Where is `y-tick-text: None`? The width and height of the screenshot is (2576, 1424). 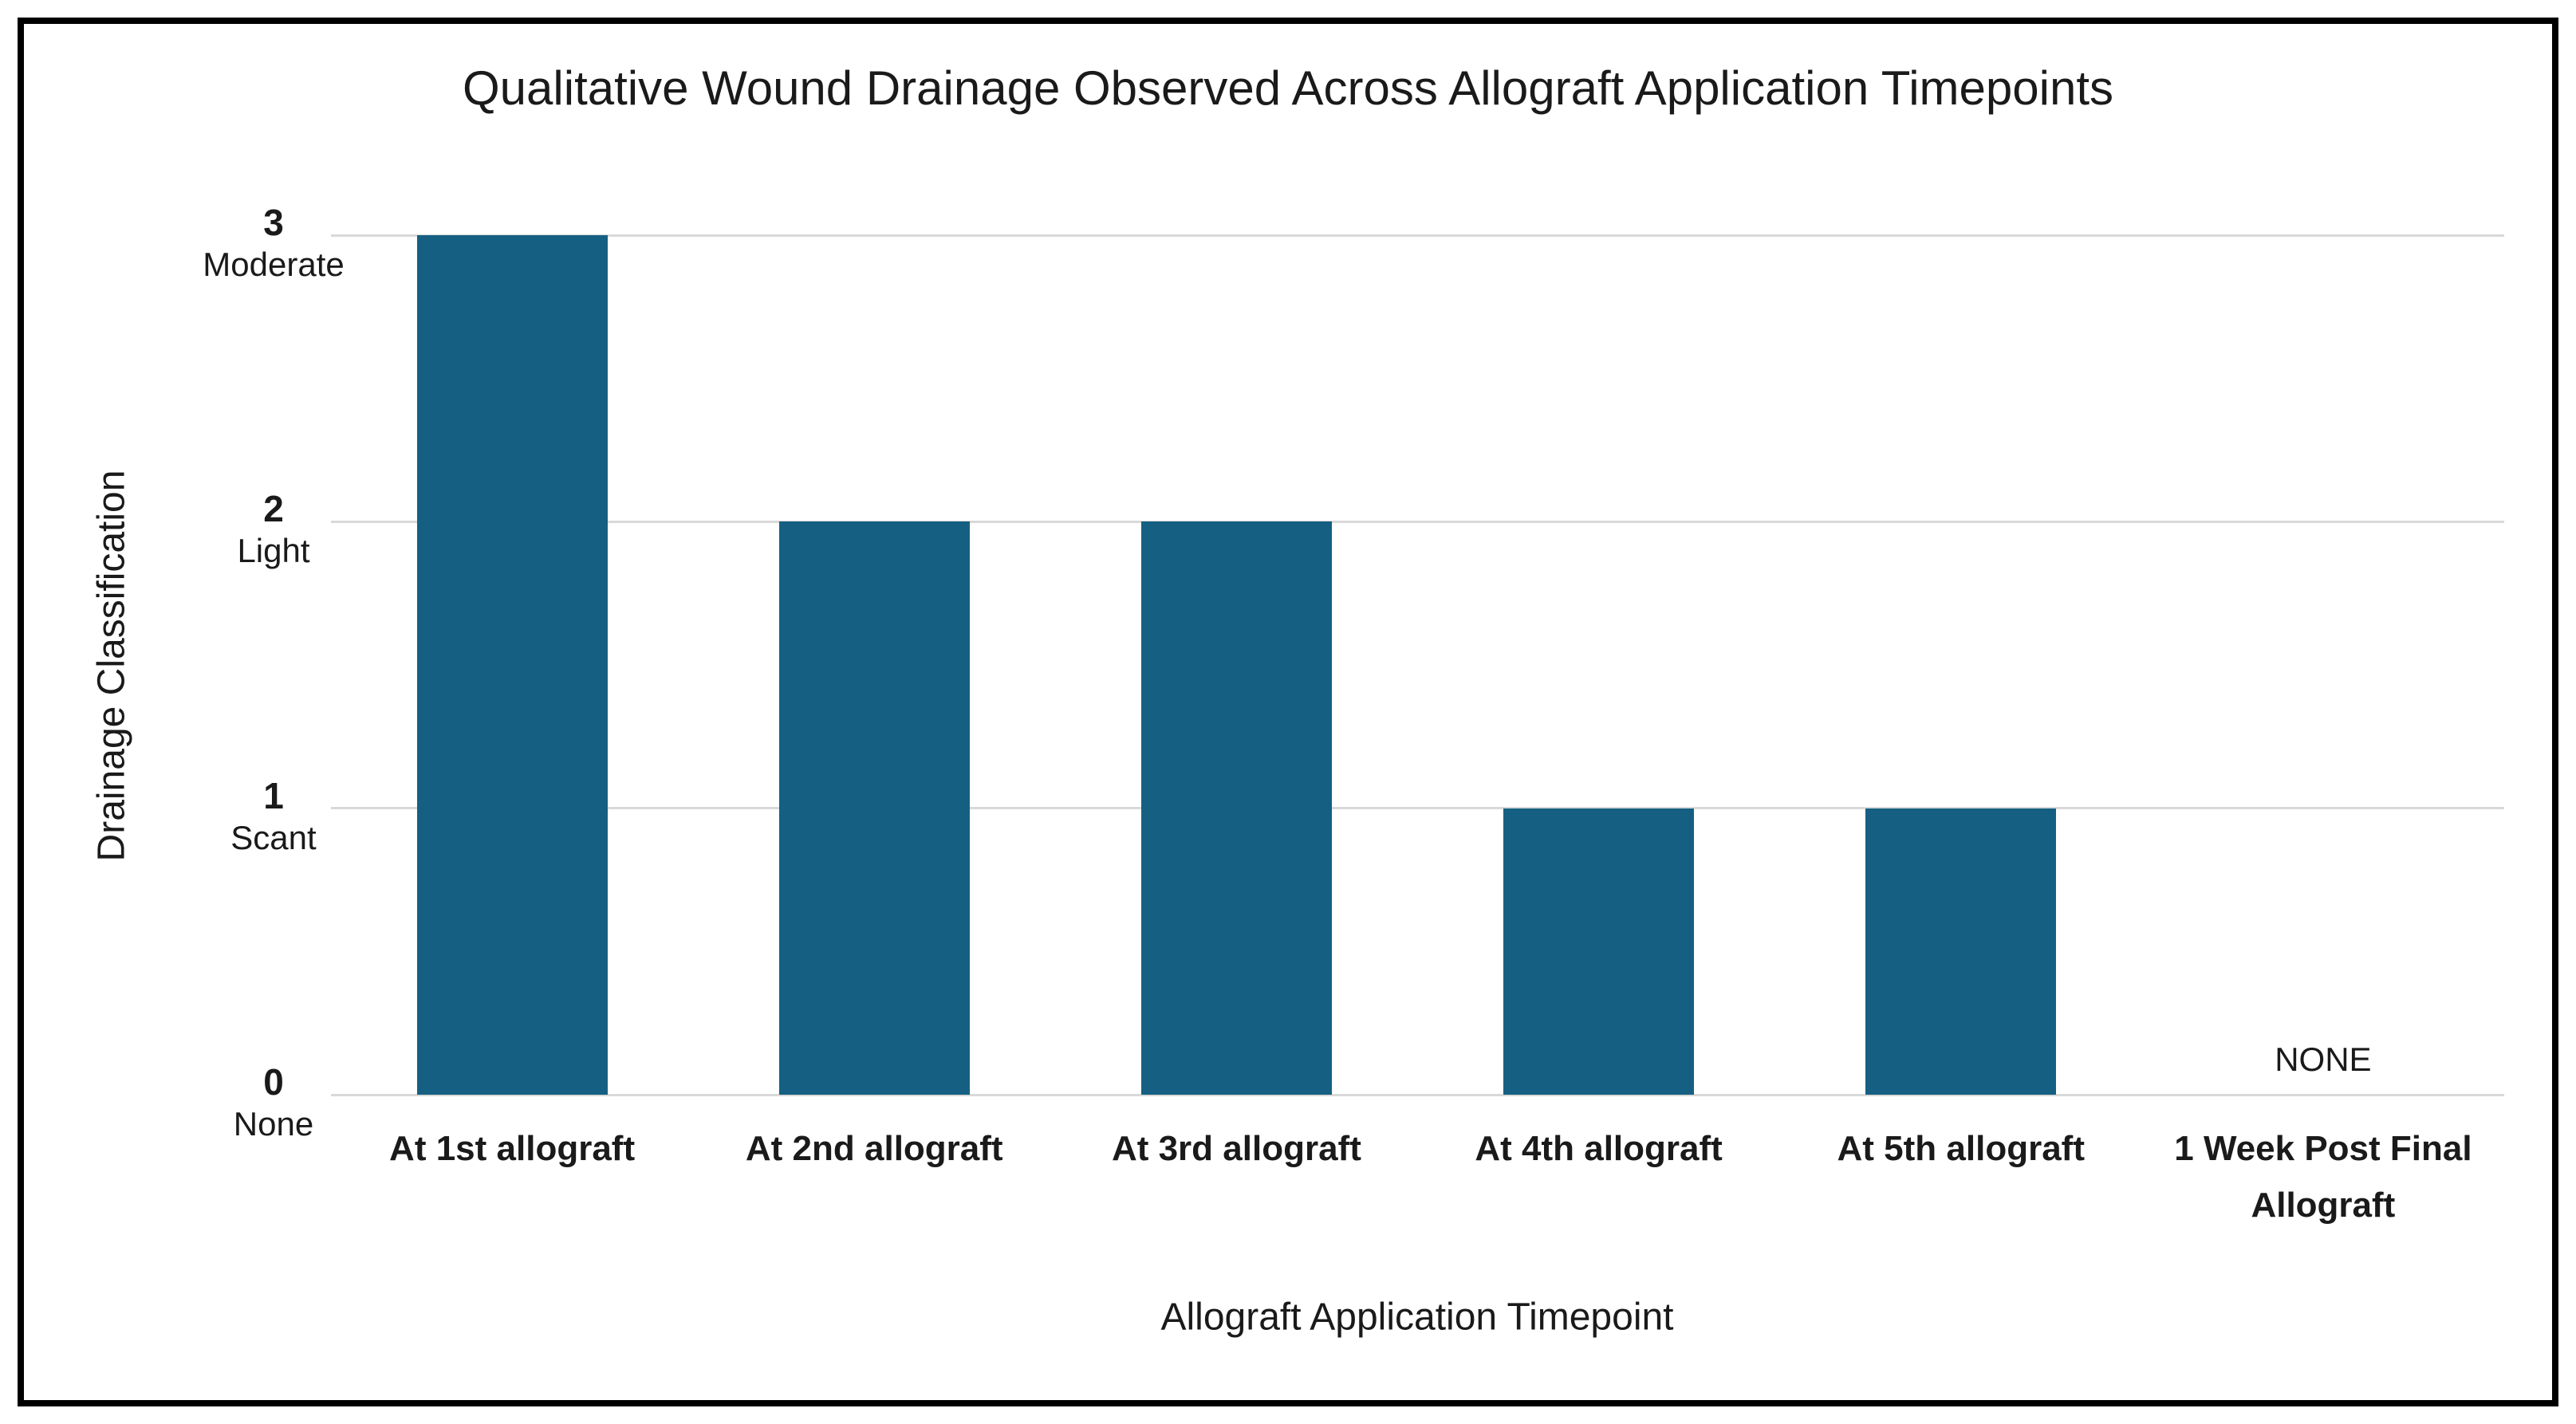
y-tick-text: None is located at coordinates (273, 1124).